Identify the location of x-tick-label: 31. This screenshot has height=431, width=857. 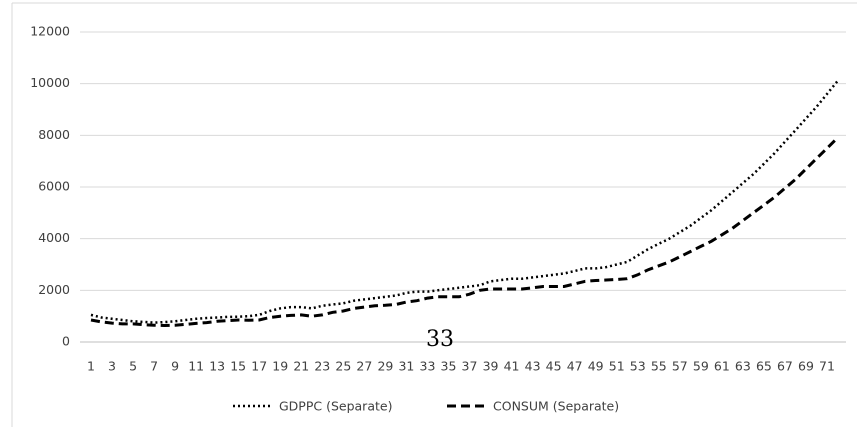
(406, 366).